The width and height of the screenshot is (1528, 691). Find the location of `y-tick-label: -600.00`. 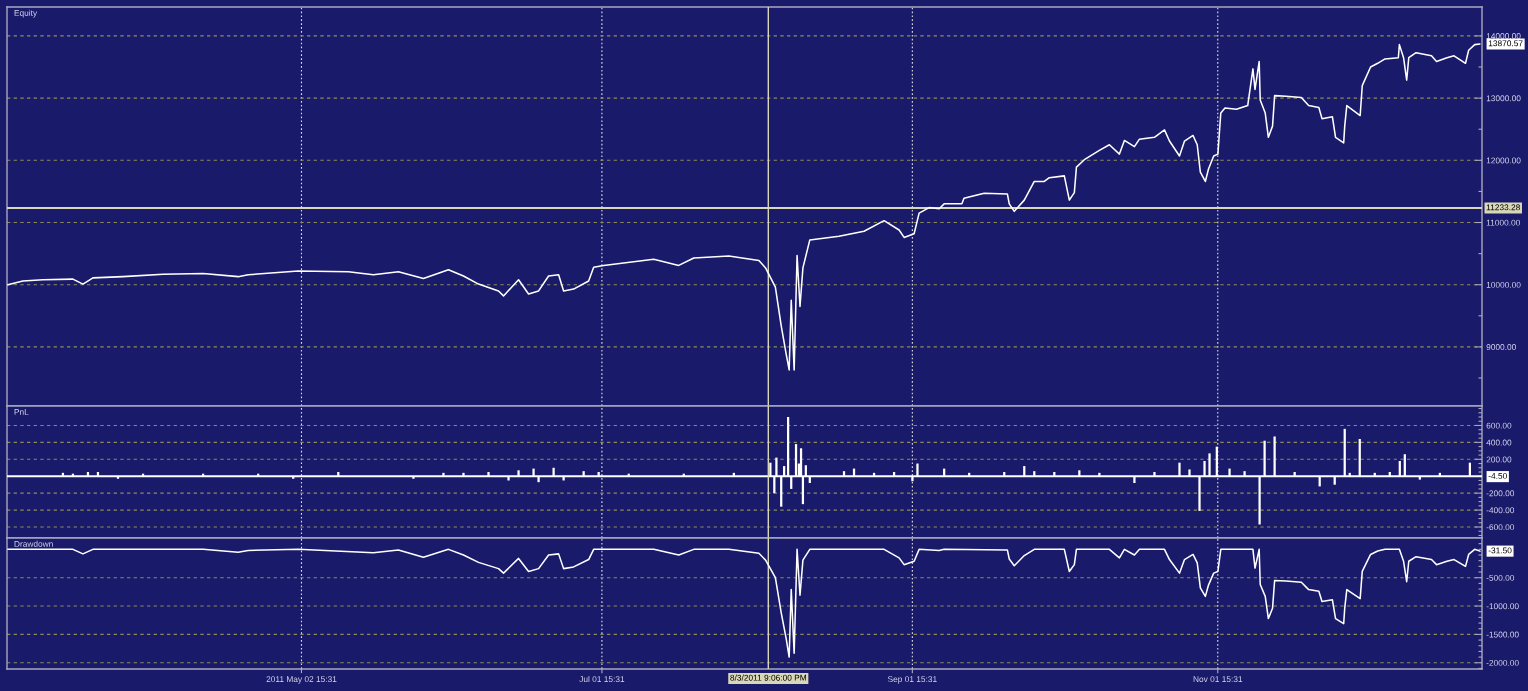

y-tick-label: -600.00 is located at coordinates (1500, 527).